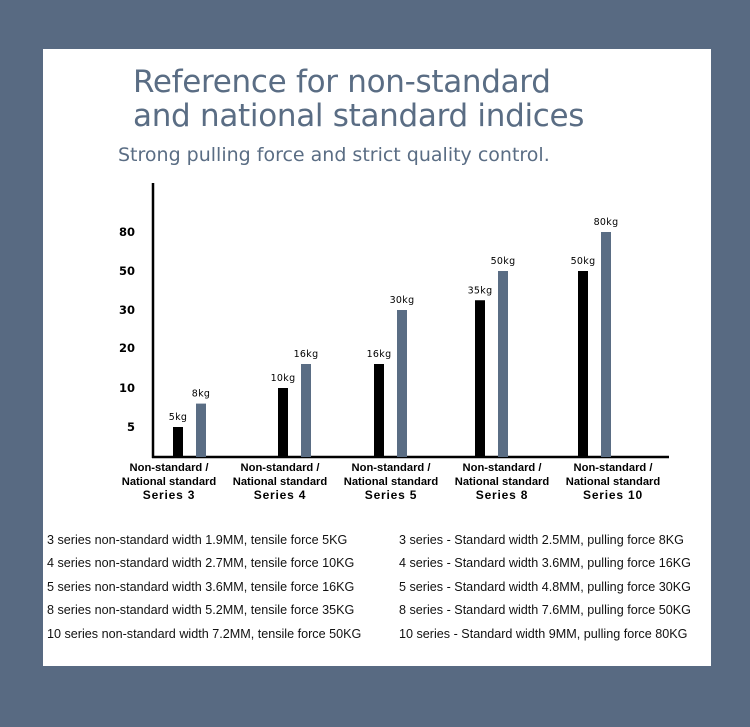 The image size is (750, 727). What do you see at coordinates (359, 116) in the screenshot?
I see `title-line-2: and national standard indices` at bounding box center [359, 116].